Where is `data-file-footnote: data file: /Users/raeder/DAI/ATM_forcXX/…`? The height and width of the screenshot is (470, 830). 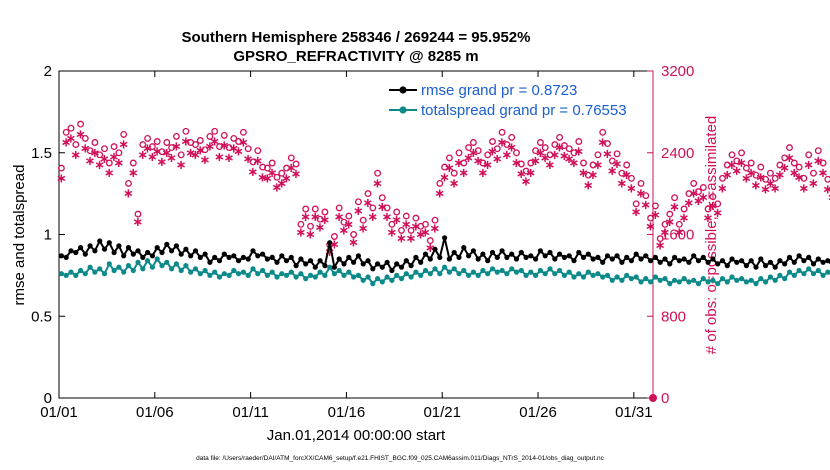 data-file-footnote: data file: /Users/raeder/DAI/ATM_forcXX/… is located at coordinates (400, 458).